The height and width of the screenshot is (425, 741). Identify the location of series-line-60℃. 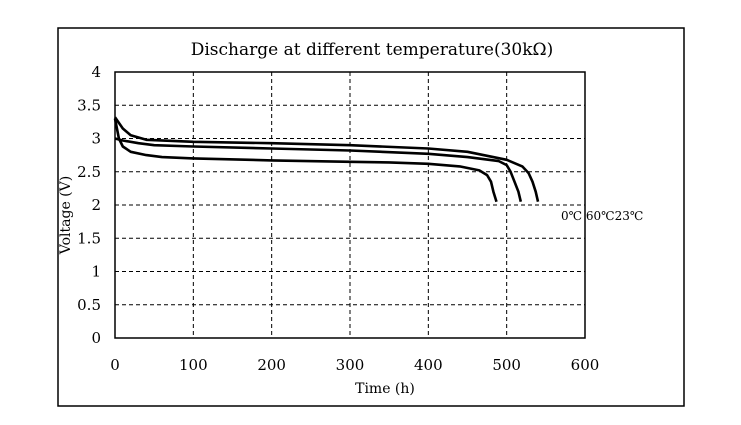
(318, 170).